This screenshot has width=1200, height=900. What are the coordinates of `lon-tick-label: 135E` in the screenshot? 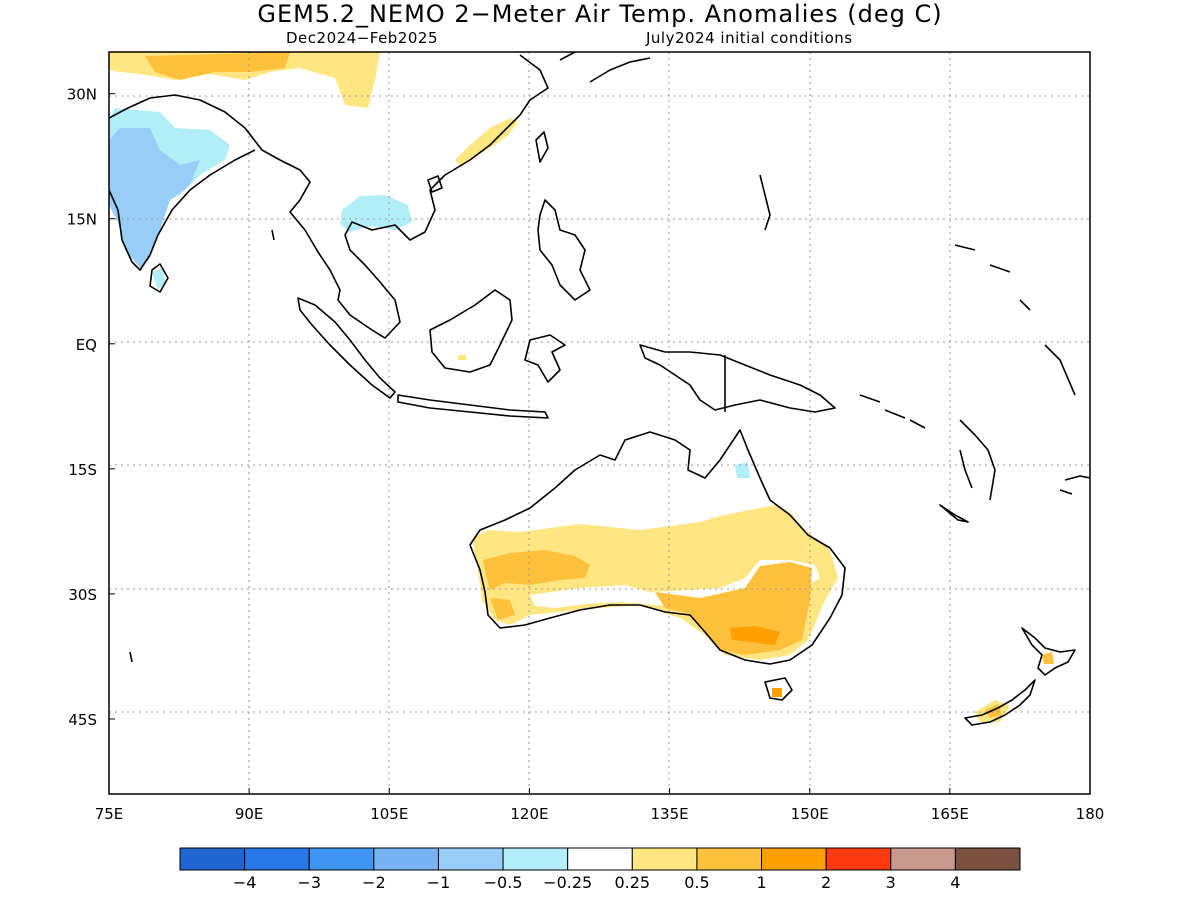 It's located at (670, 814).